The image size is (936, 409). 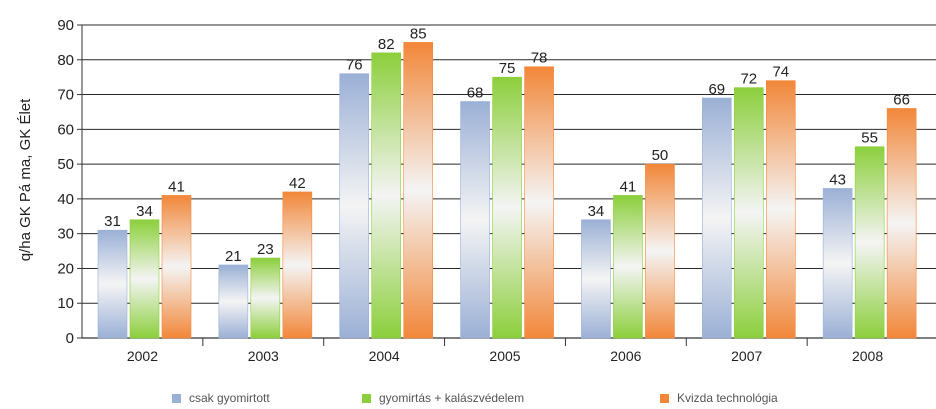 What do you see at coordinates (112, 221) in the screenshot?
I see `data-label: 31` at bounding box center [112, 221].